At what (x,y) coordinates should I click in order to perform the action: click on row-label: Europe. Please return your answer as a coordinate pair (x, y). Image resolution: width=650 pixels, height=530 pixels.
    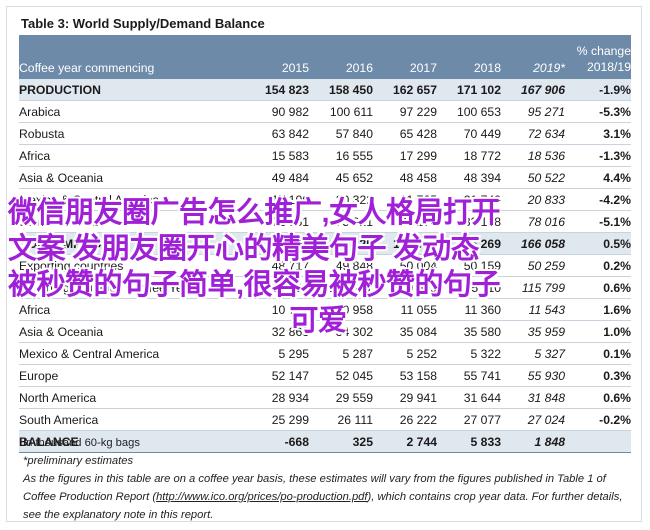
    Looking at the image, I should click on (132, 375).